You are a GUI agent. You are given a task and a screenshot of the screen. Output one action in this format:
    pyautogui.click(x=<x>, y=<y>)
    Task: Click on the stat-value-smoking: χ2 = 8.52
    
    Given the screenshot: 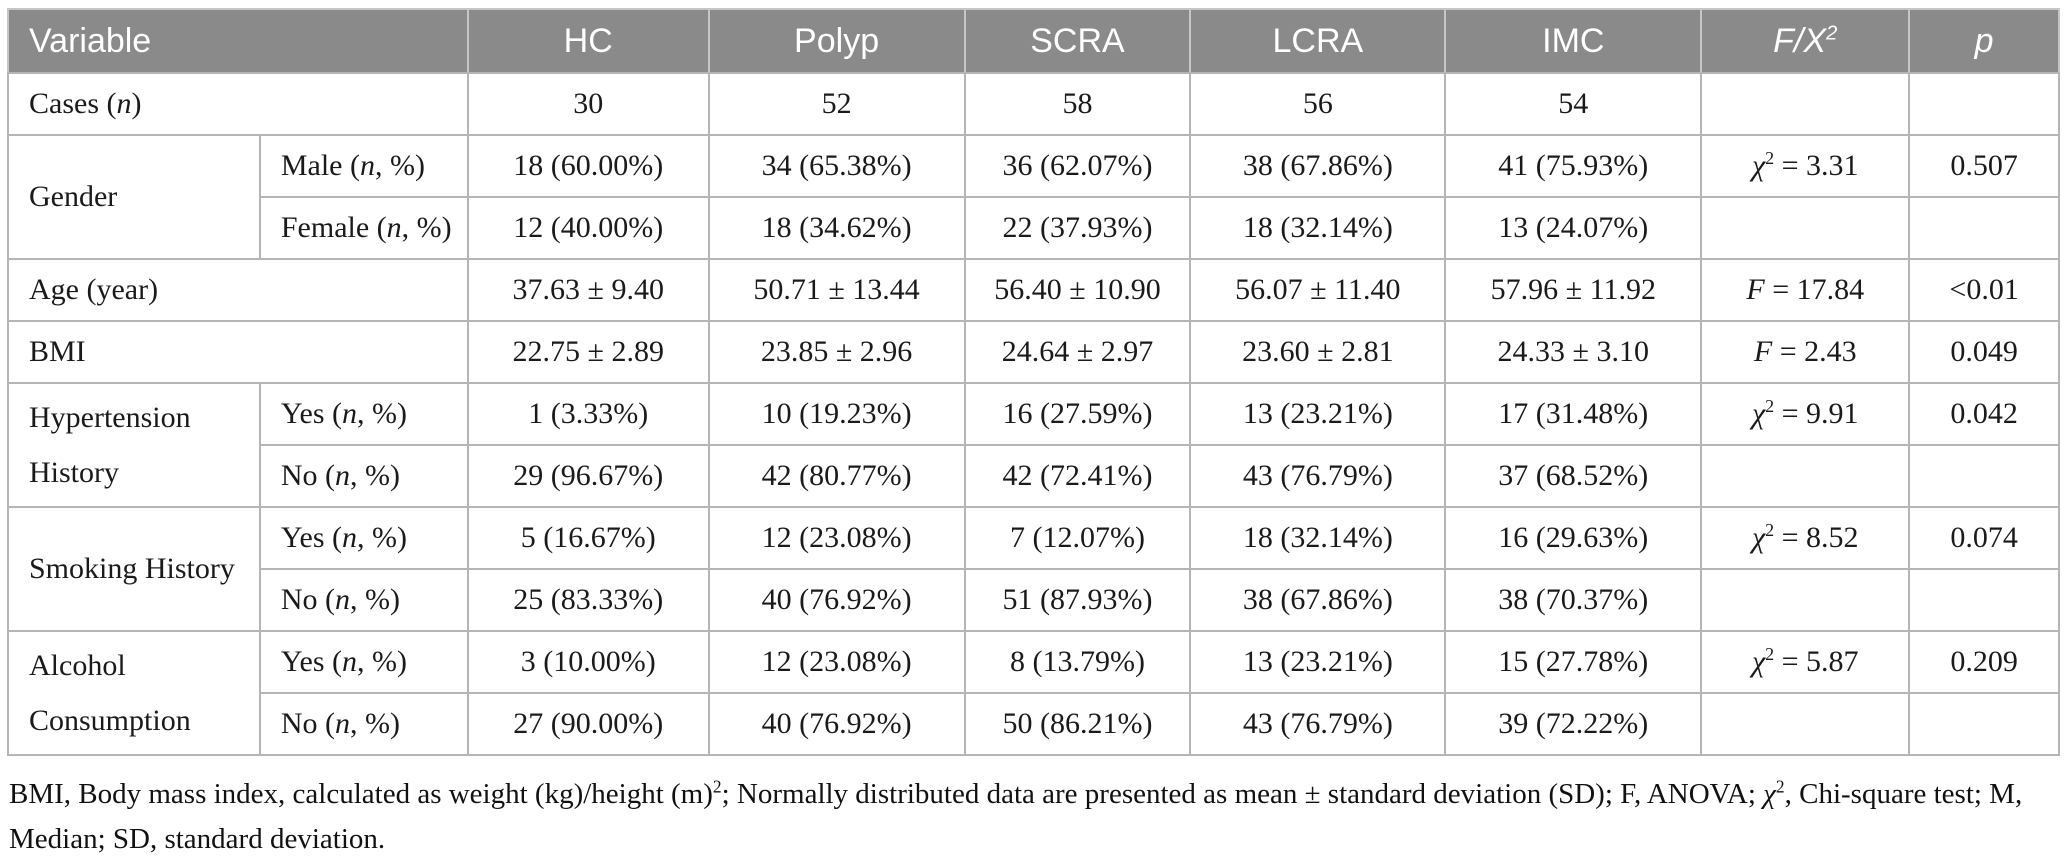 What is the action you would take?
    pyautogui.click(x=1805, y=538)
    